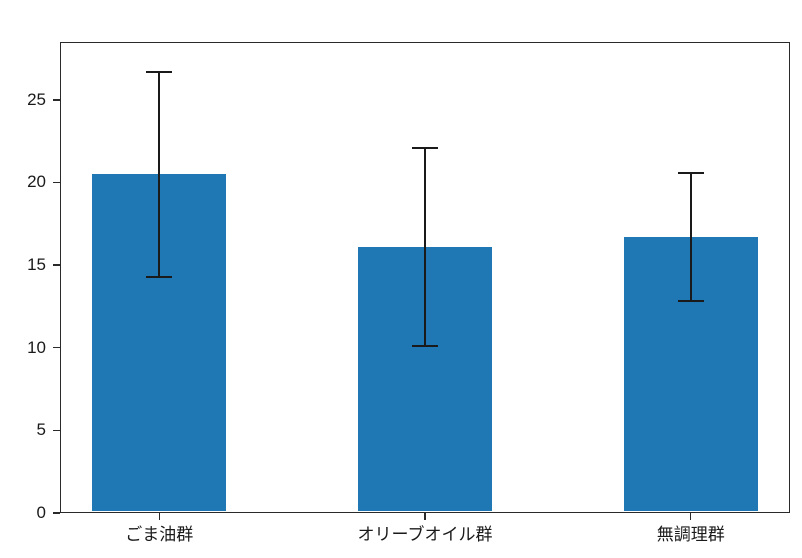 The width and height of the screenshot is (802, 558). I want to click on y-tick-label: 5, so click(41, 430).